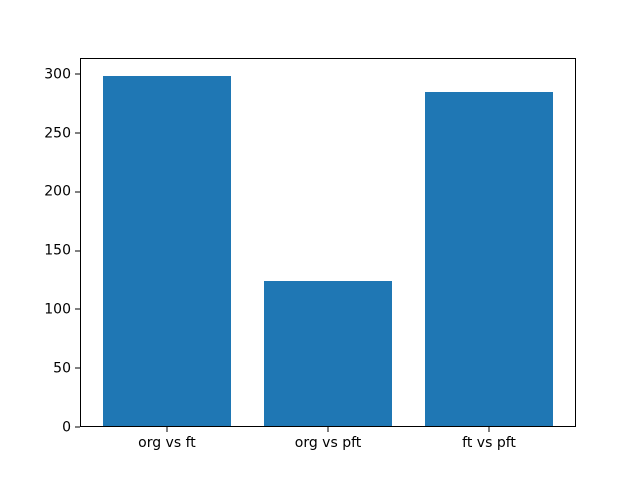  I want to click on y-tick-label: 300, so click(57, 74).